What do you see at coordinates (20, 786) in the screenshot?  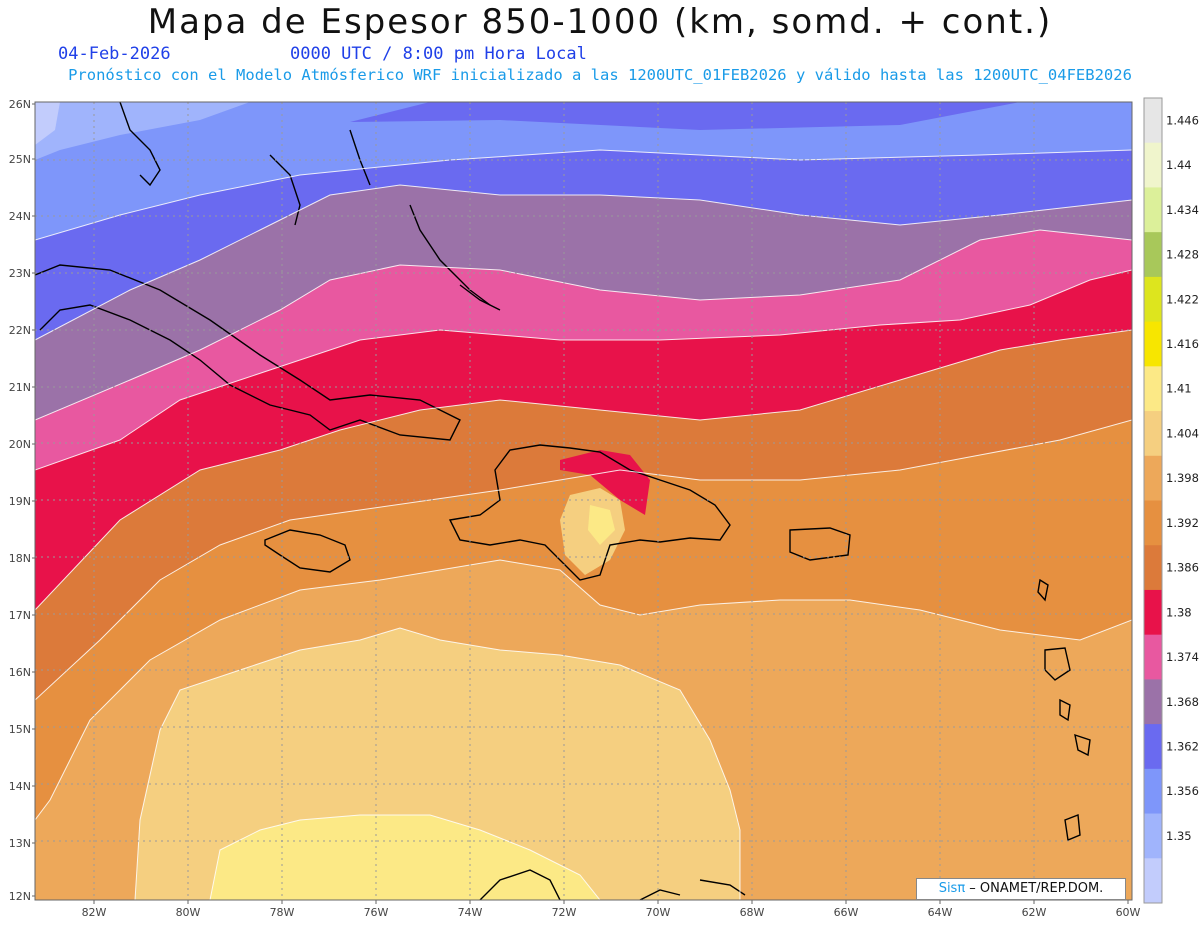 I see `lat-label-14n: 14N` at bounding box center [20, 786].